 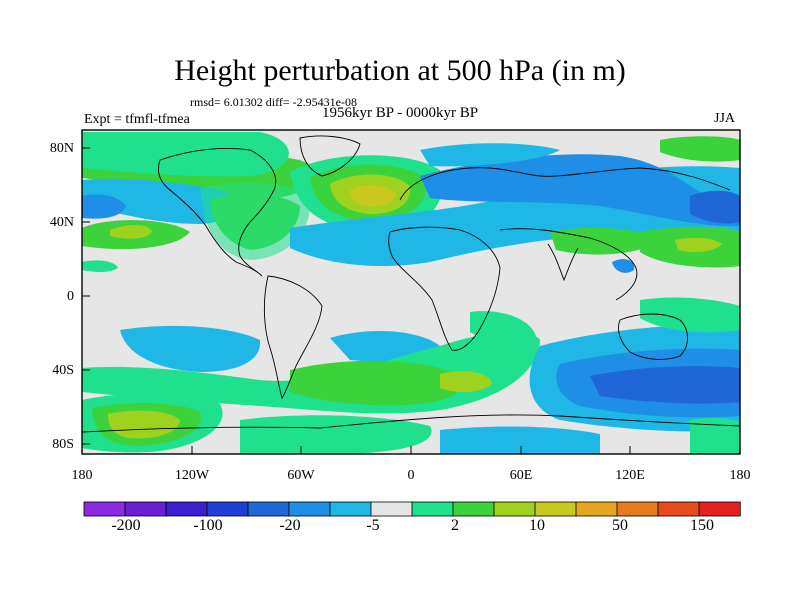 I want to click on chart-title: Height perturbation at 500 hPa (in m), so click(x=400, y=70).